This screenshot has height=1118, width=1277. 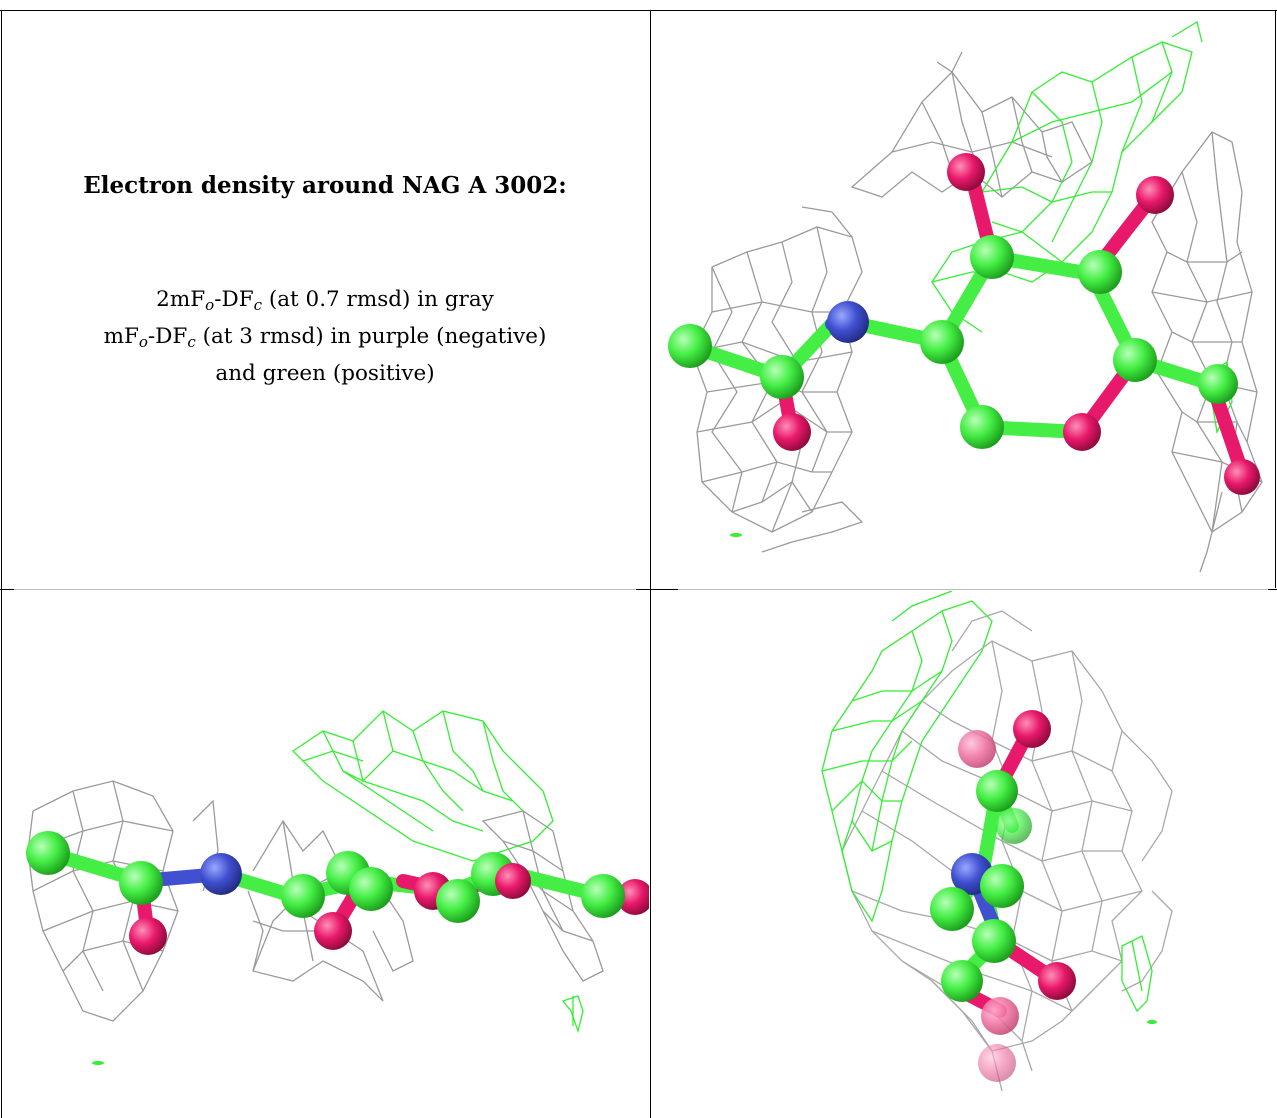 I want to click on table-border-left, so click(x=1, y=564).